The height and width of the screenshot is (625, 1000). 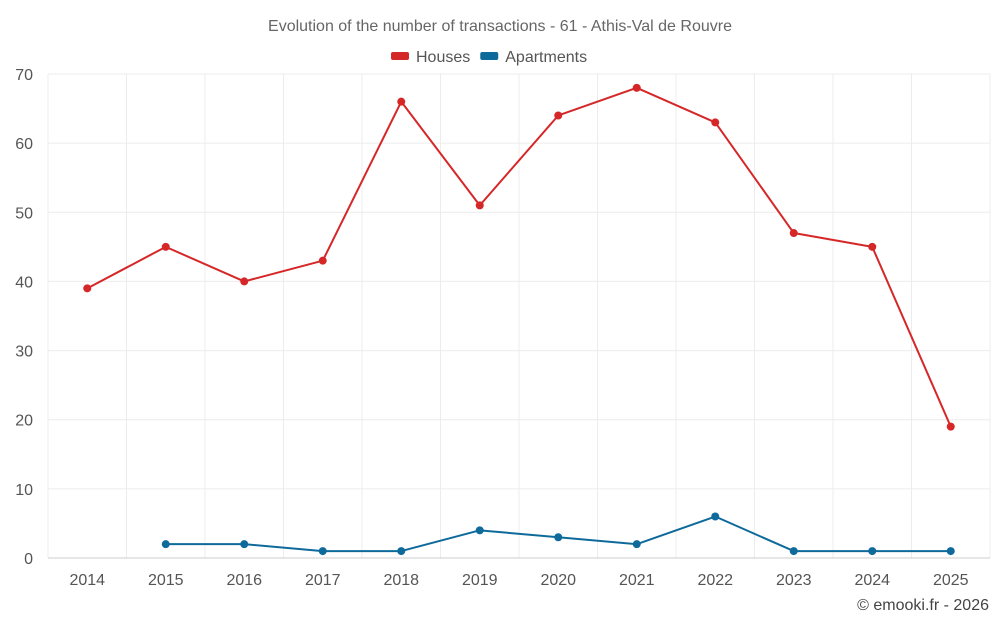 I want to click on y-tick-label: 50, so click(x=24, y=213).